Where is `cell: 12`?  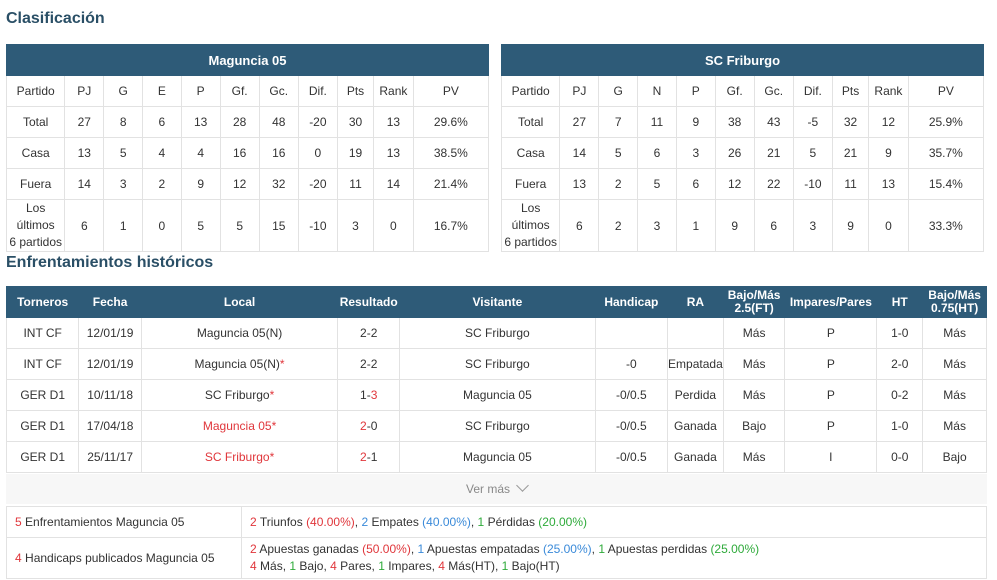
cell: 12 is located at coordinates (239, 184).